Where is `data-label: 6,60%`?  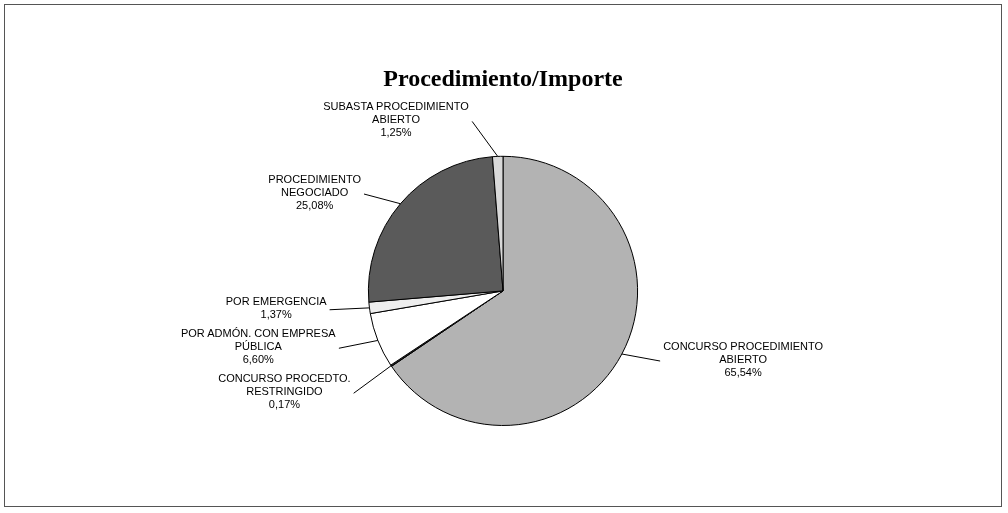
data-label: 6,60% is located at coordinates (258, 359).